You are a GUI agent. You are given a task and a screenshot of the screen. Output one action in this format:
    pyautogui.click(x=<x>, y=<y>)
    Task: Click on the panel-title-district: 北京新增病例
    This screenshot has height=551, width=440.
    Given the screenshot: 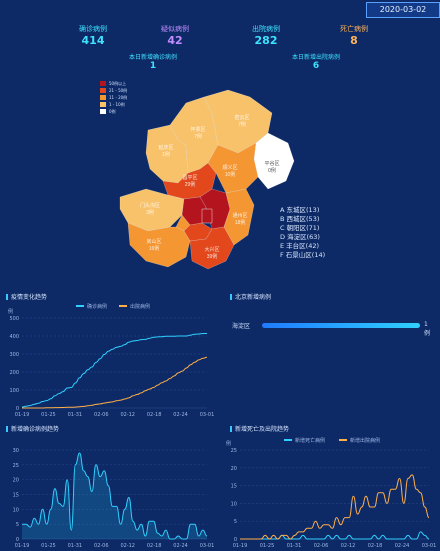 What is the action you would take?
    pyautogui.click(x=250, y=296)
    